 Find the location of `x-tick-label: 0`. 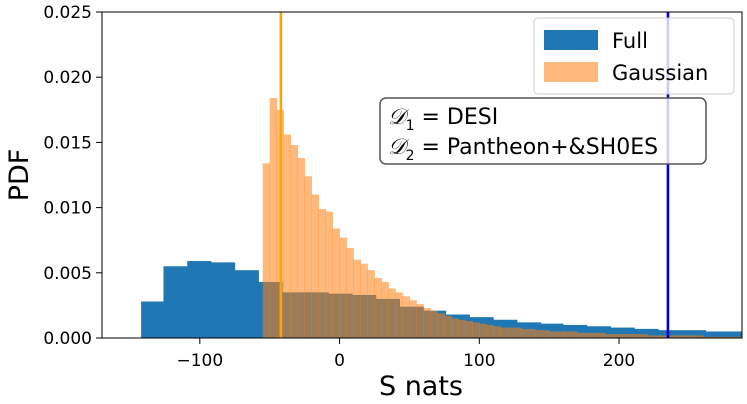

x-tick-label: 0 is located at coordinates (339, 361).